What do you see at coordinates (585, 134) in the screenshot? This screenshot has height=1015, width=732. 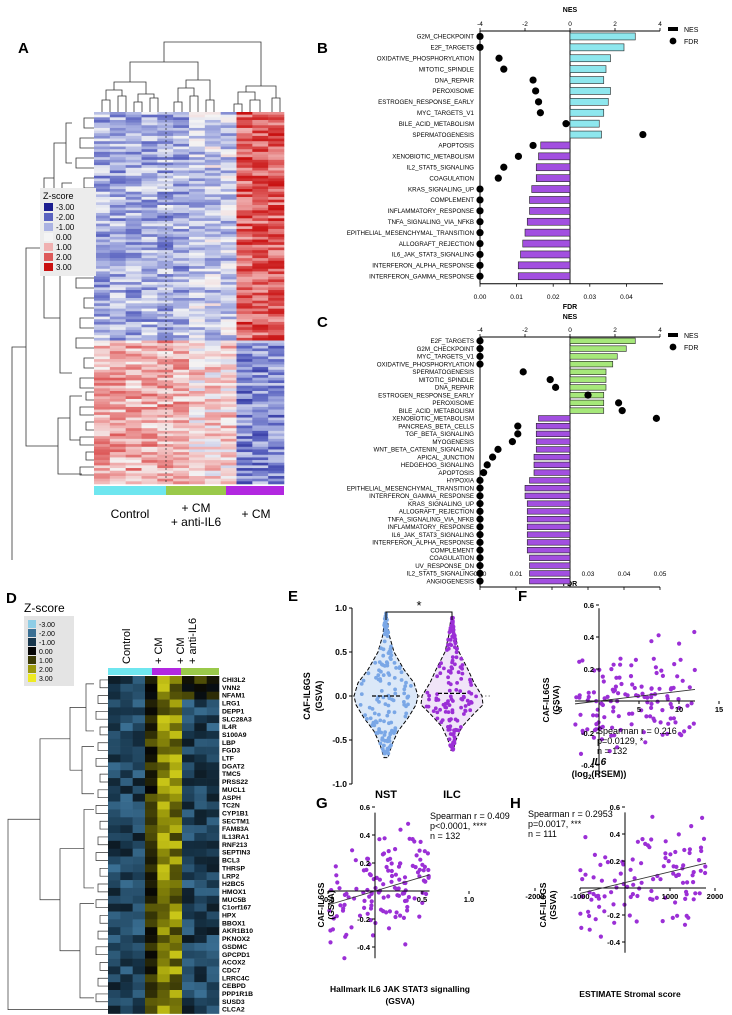 I see `nes-bar` at bounding box center [585, 134].